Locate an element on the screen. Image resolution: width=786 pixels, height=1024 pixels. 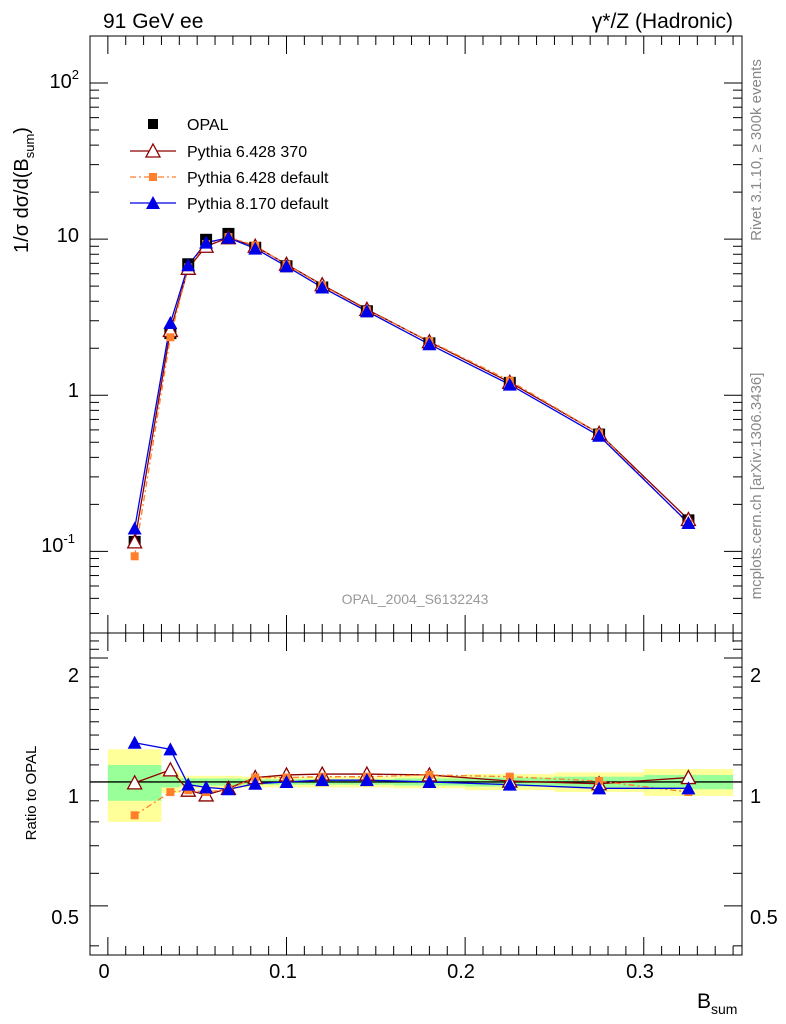
ytick-label-100: 10² is located at coordinates (64, 80).